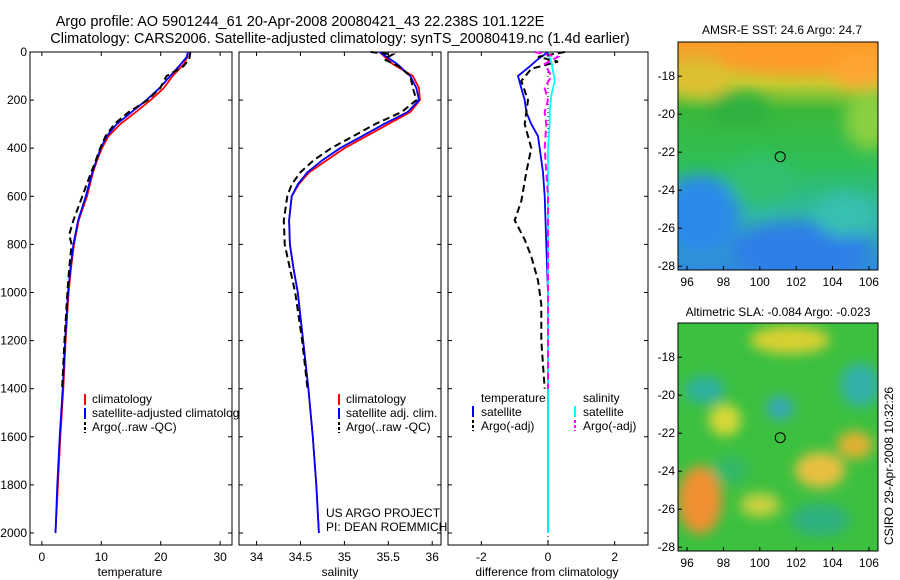  I want to click on sst-float-marker, so click(780, 157).